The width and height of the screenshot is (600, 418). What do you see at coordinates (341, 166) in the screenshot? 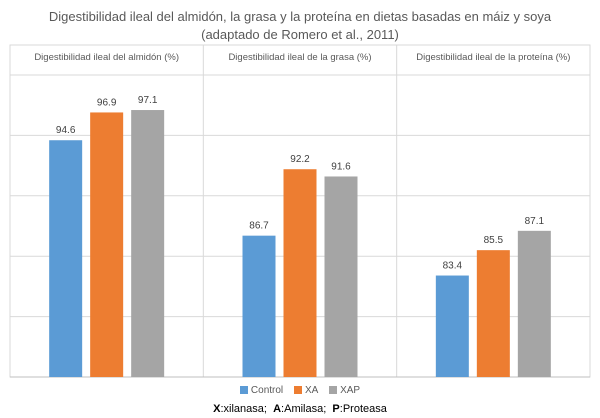
I see `data-label: 91.6` at bounding box center [341, 166].